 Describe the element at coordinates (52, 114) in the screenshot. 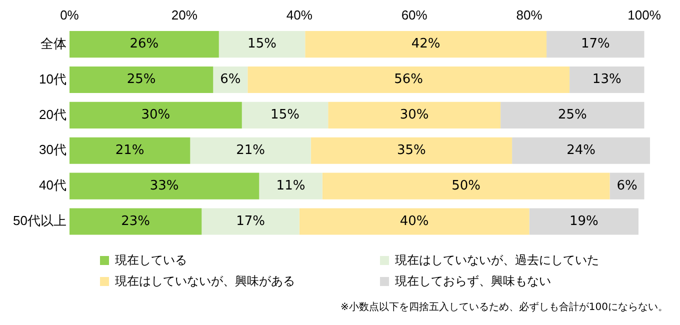

I see `y-tick-label: 20代` at that location.